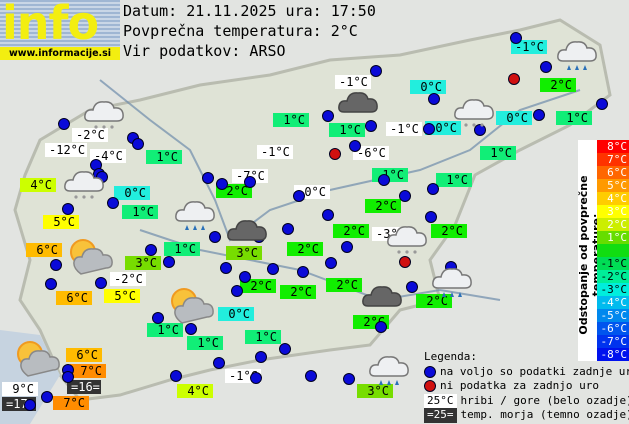  What do you see at coordinates (440, 415) in the screenshot?
I see `legend-sea-sample: =25=` at bounding box center [440, 415].